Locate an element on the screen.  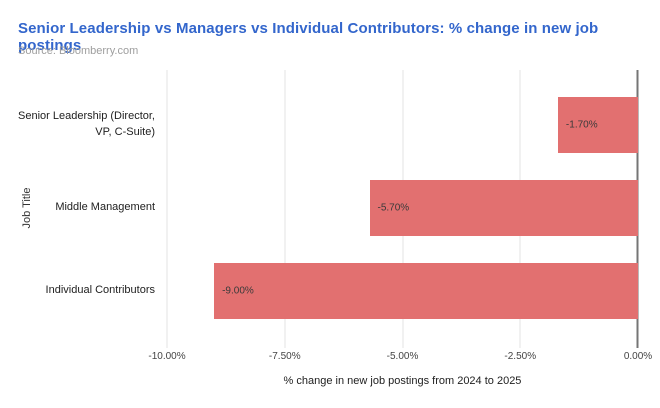
x-tick-label: -10.00% is located at coordinates (167, 356).